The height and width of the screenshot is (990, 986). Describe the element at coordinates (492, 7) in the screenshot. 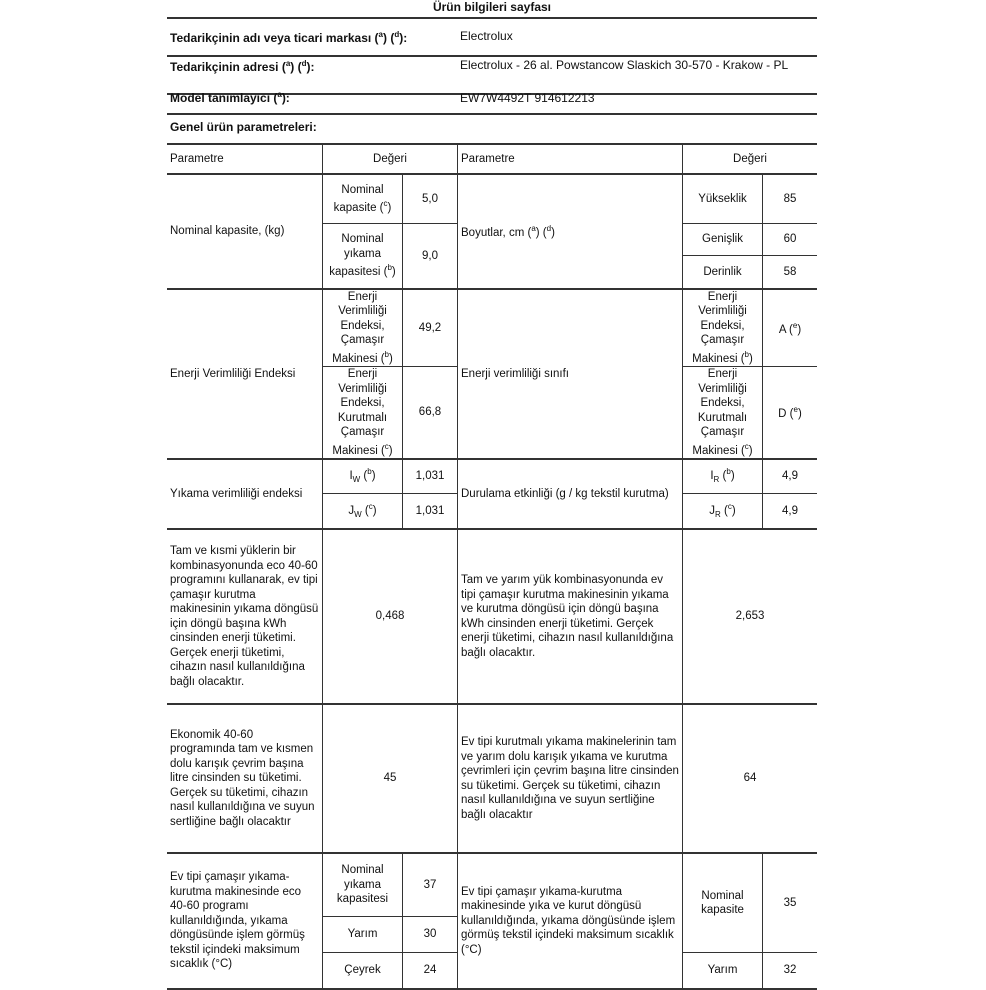

I see `page-title: Ürün bilgileri sayfası` at that location.